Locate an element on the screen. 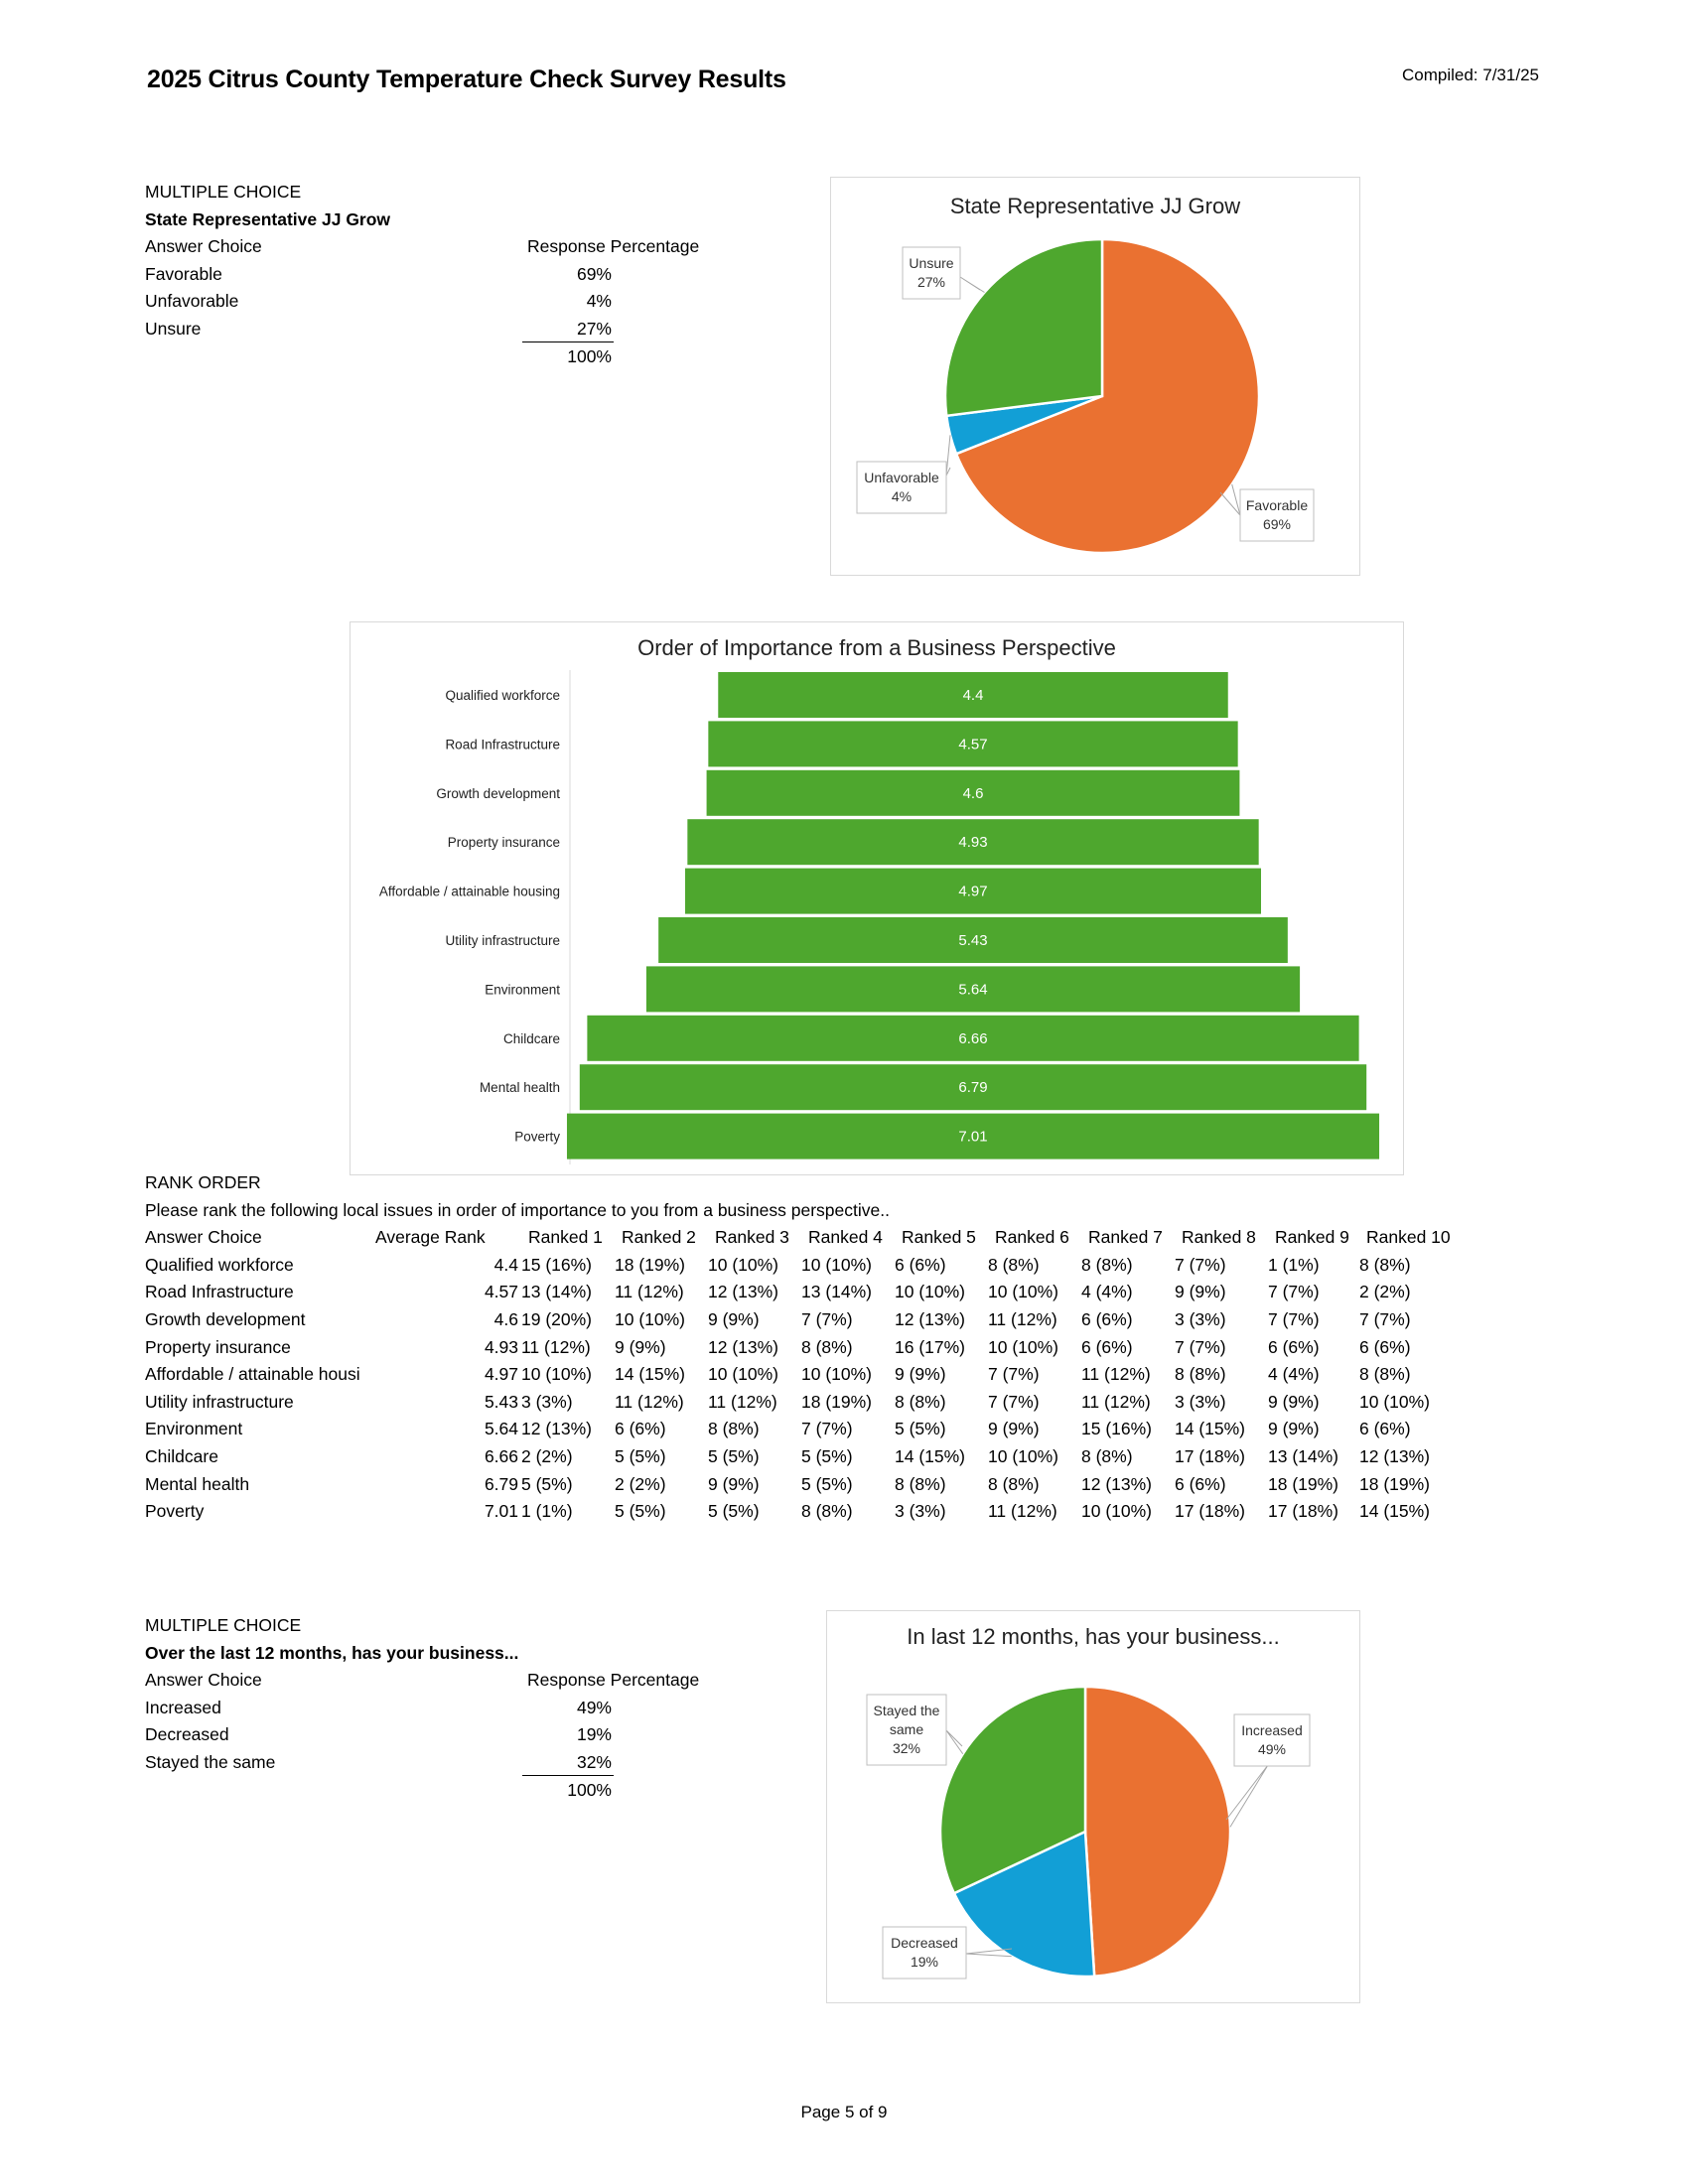 The height and width of the screenshot is (2184, 1688). answer-percentage: 49% is located at coordinates (594, 1707).